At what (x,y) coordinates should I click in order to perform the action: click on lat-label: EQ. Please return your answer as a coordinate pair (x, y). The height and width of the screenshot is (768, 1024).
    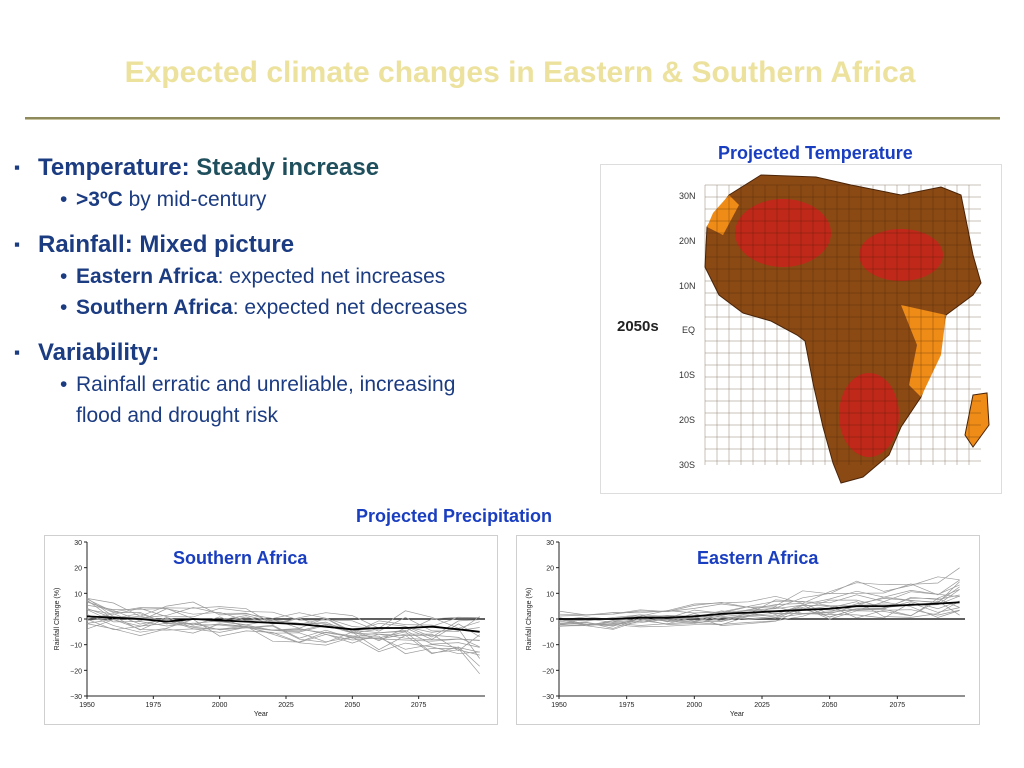
    Looking at the image, I should click on (688, 330).